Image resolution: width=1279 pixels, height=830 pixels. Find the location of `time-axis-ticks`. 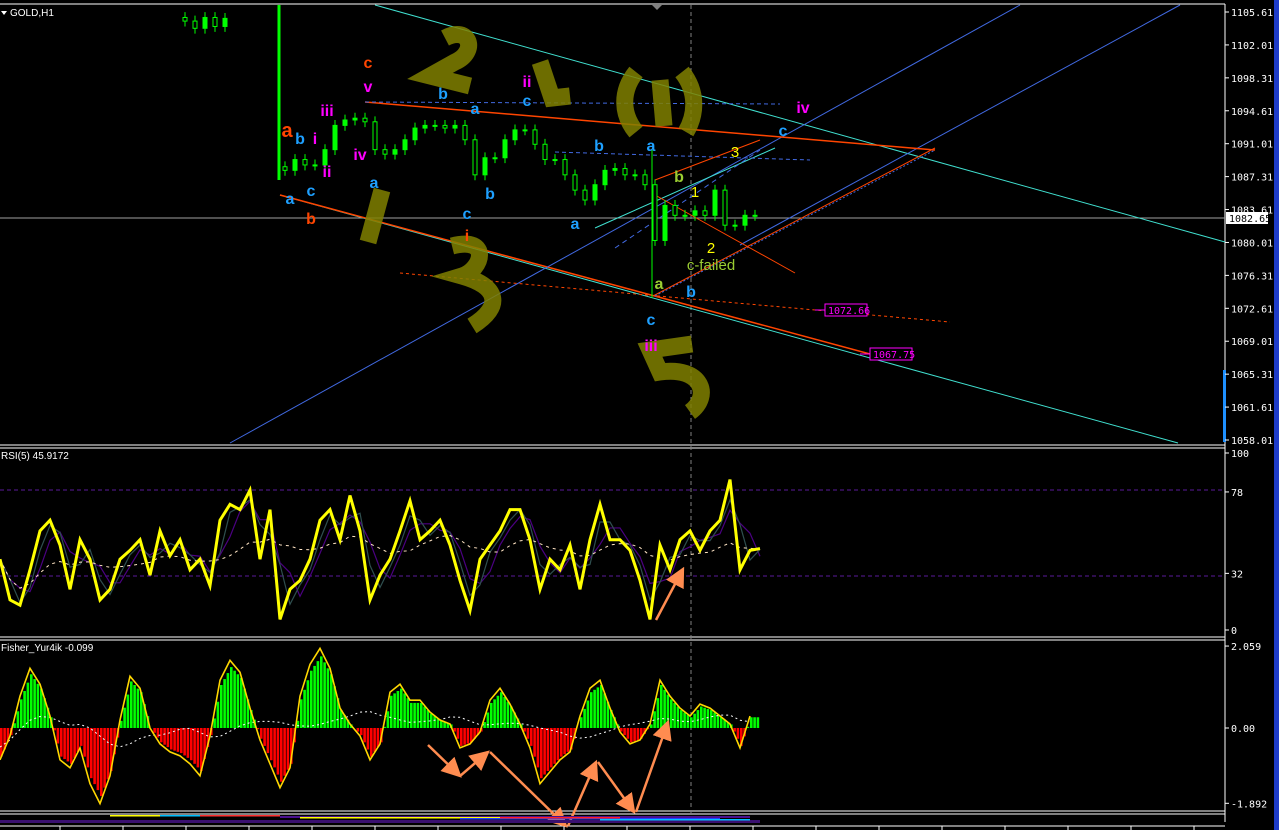

time-axis-ticks is located at coordinates (627, 828).